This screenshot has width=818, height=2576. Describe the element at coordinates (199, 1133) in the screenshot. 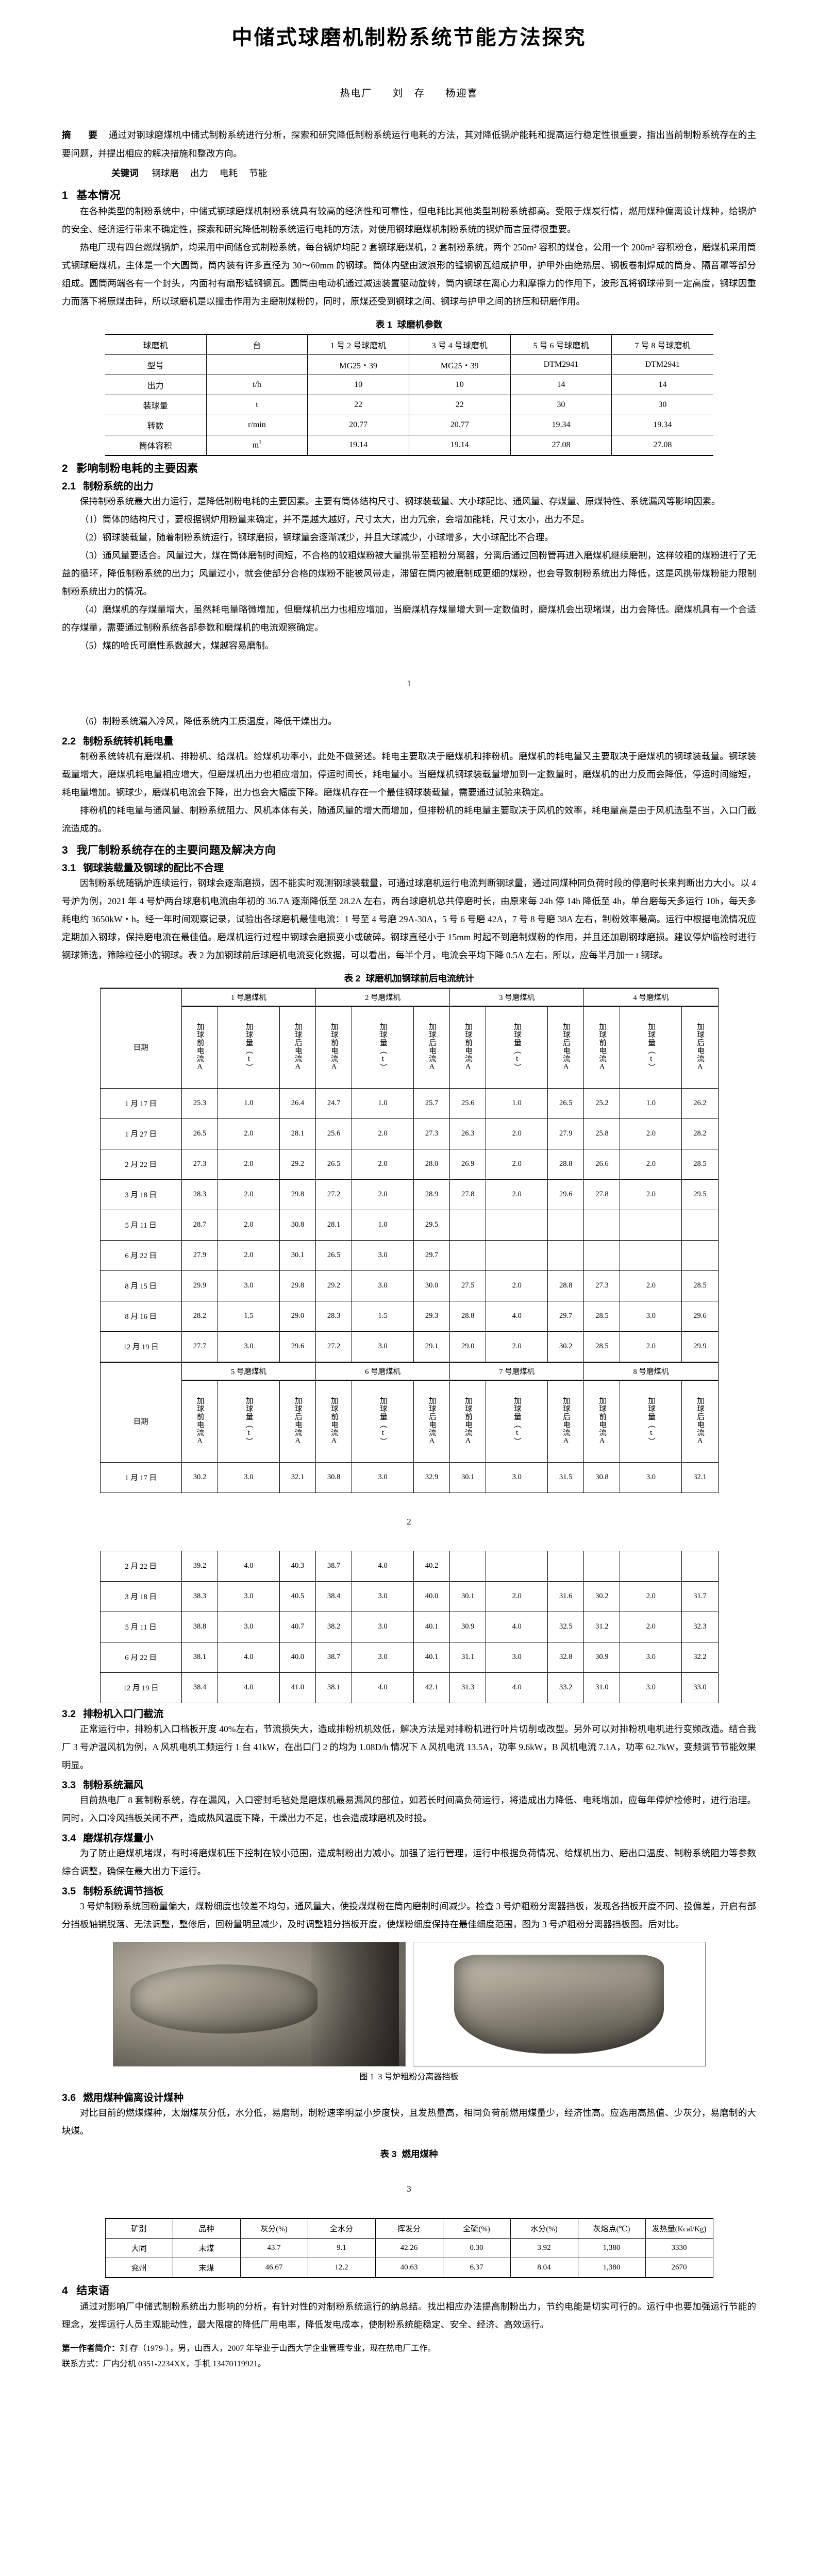

I see `table-2-data-cell: 26.5` at that location.